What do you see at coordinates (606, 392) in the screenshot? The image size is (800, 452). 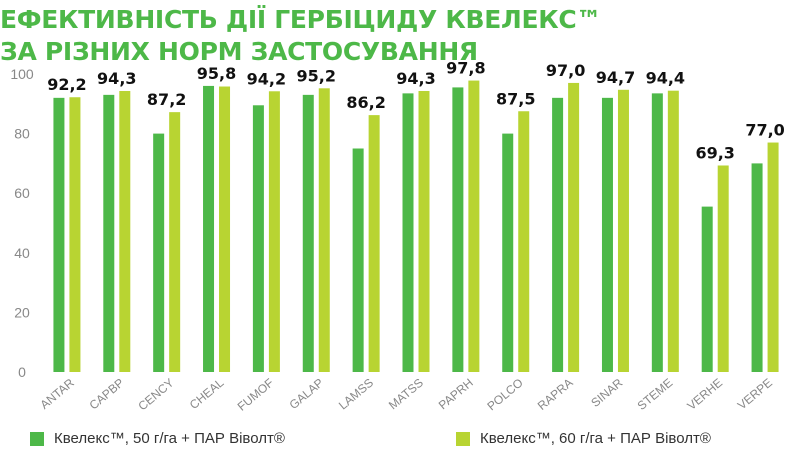 I see `x-tick-label: SINAR` at bounding box center [606, 392].